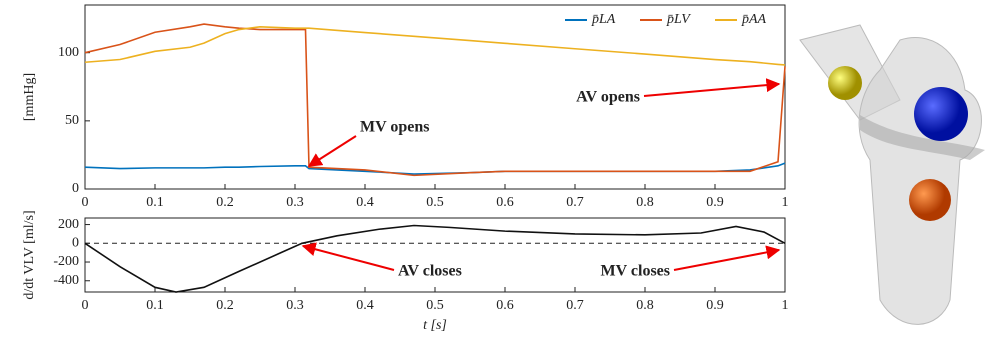  Describe the element at coordinates (68, 52) in the screenshot. I see `y-tick-label: 100` at that location.